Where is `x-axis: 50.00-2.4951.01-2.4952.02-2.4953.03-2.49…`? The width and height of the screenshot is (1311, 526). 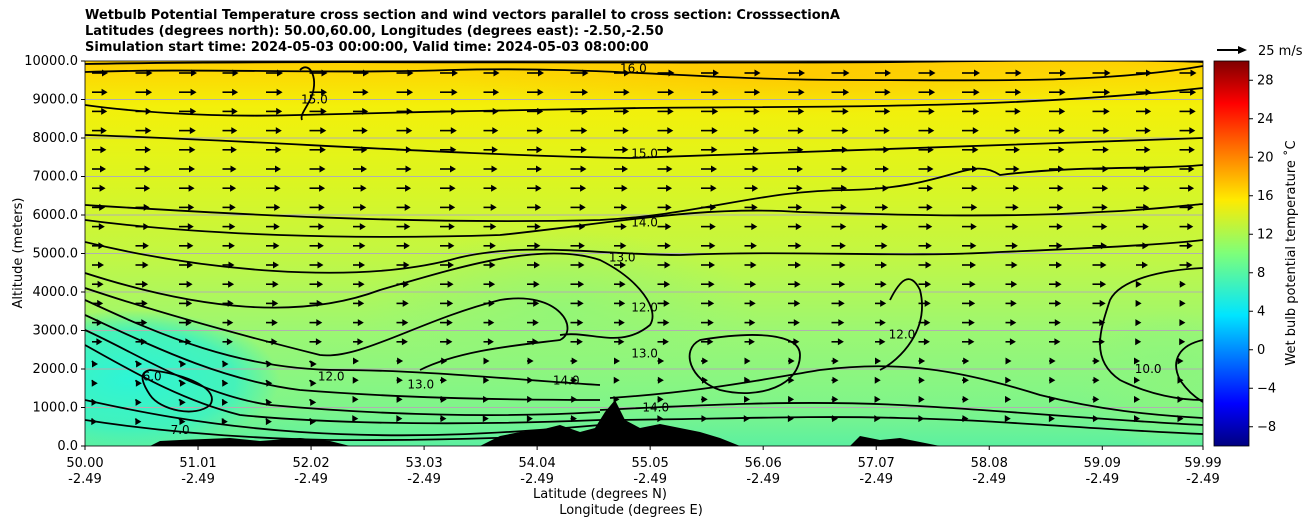
x-axis: 50.00-2.4951.01-2.4952.02-2.4953.03-2.49… is located at coordinates (644, 466).